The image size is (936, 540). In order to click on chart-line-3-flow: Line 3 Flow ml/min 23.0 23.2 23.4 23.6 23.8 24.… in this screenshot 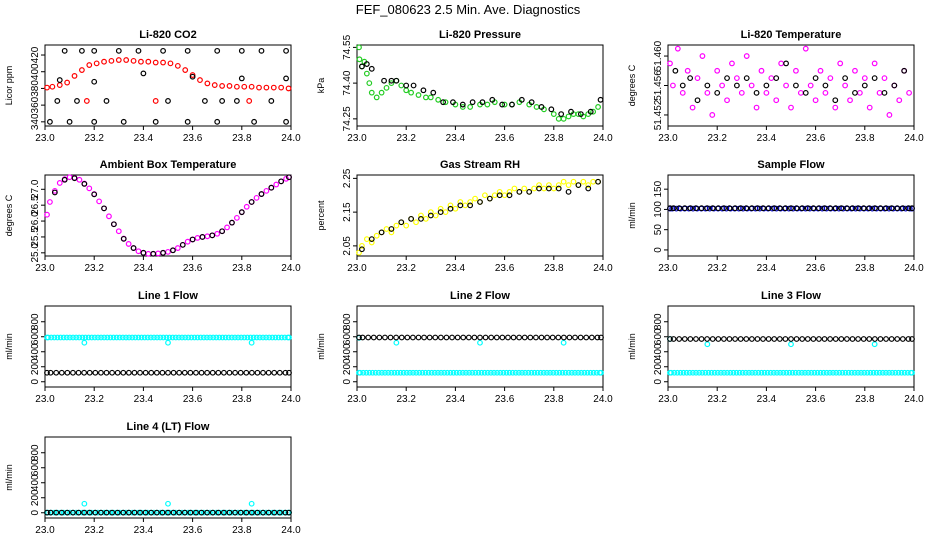, I will do `click(775, 347)`.